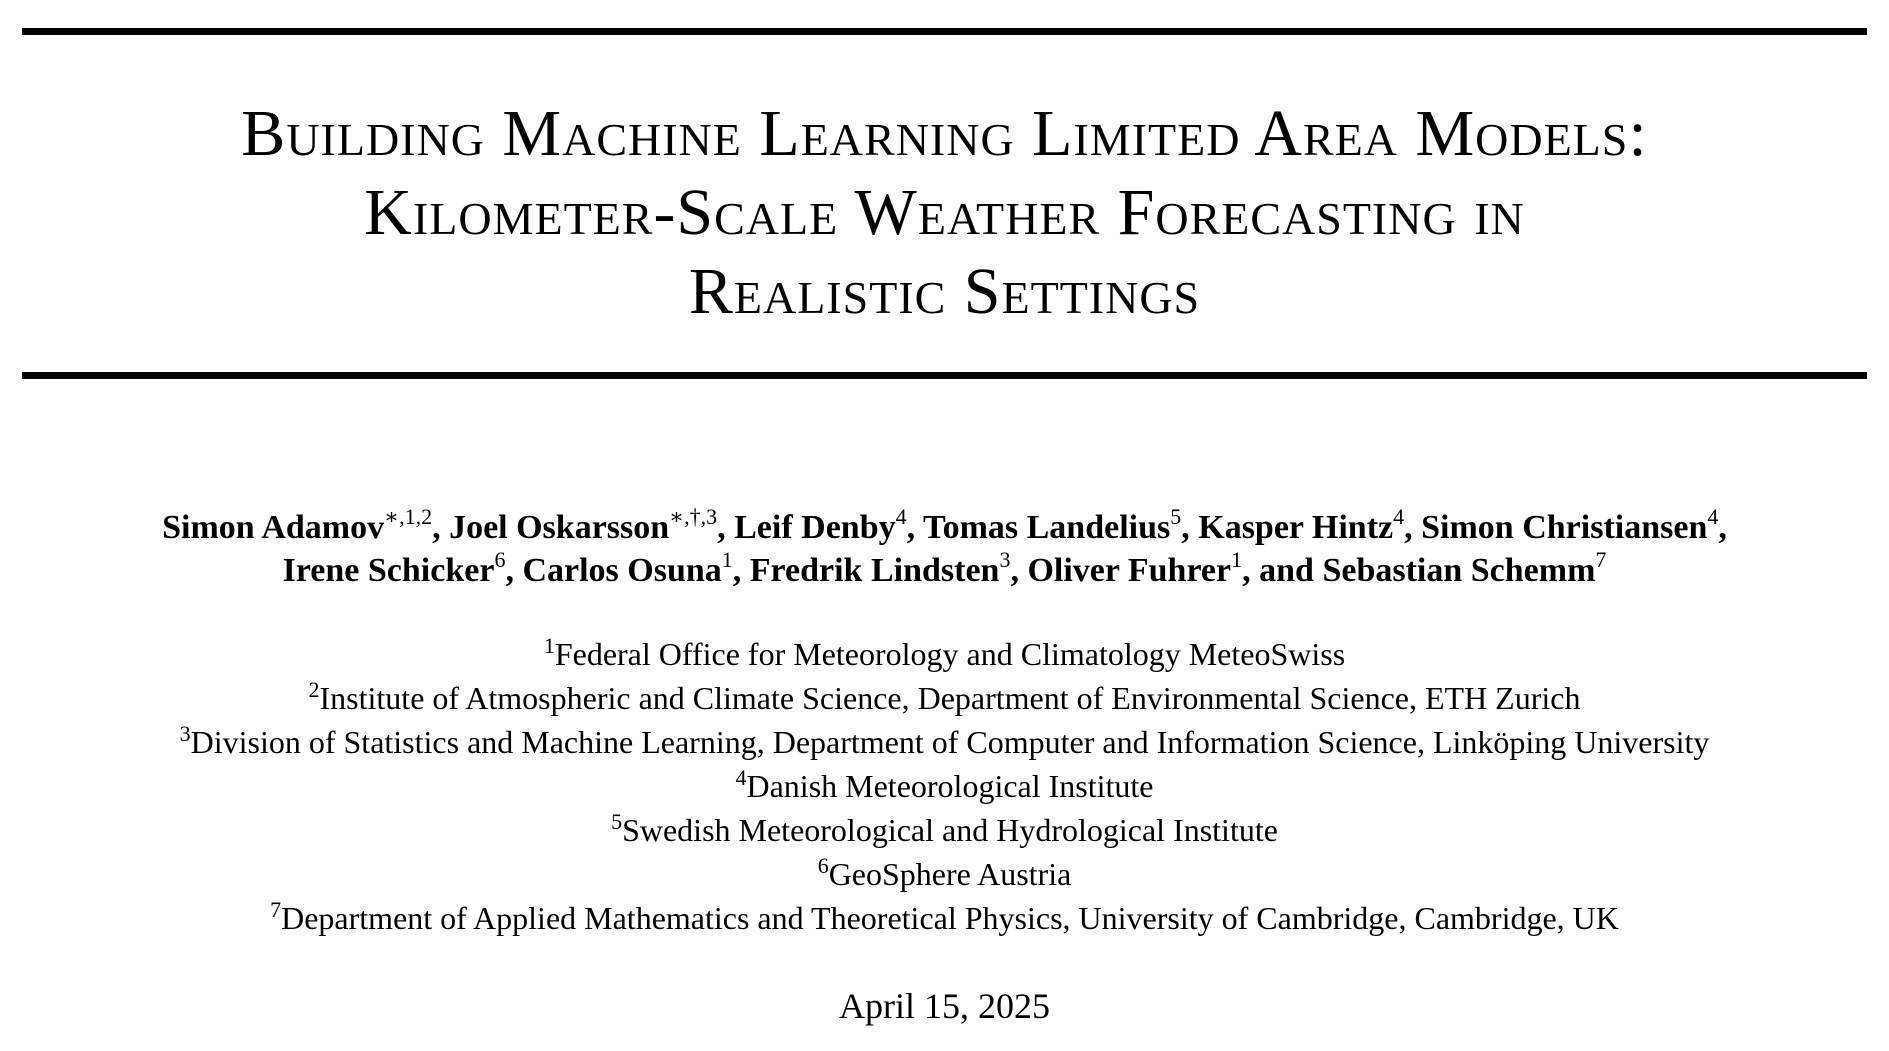  Describe the element at coordinates (1047, 527) in the screenshot. I see `author-name: Tomas Landelius` at that location.